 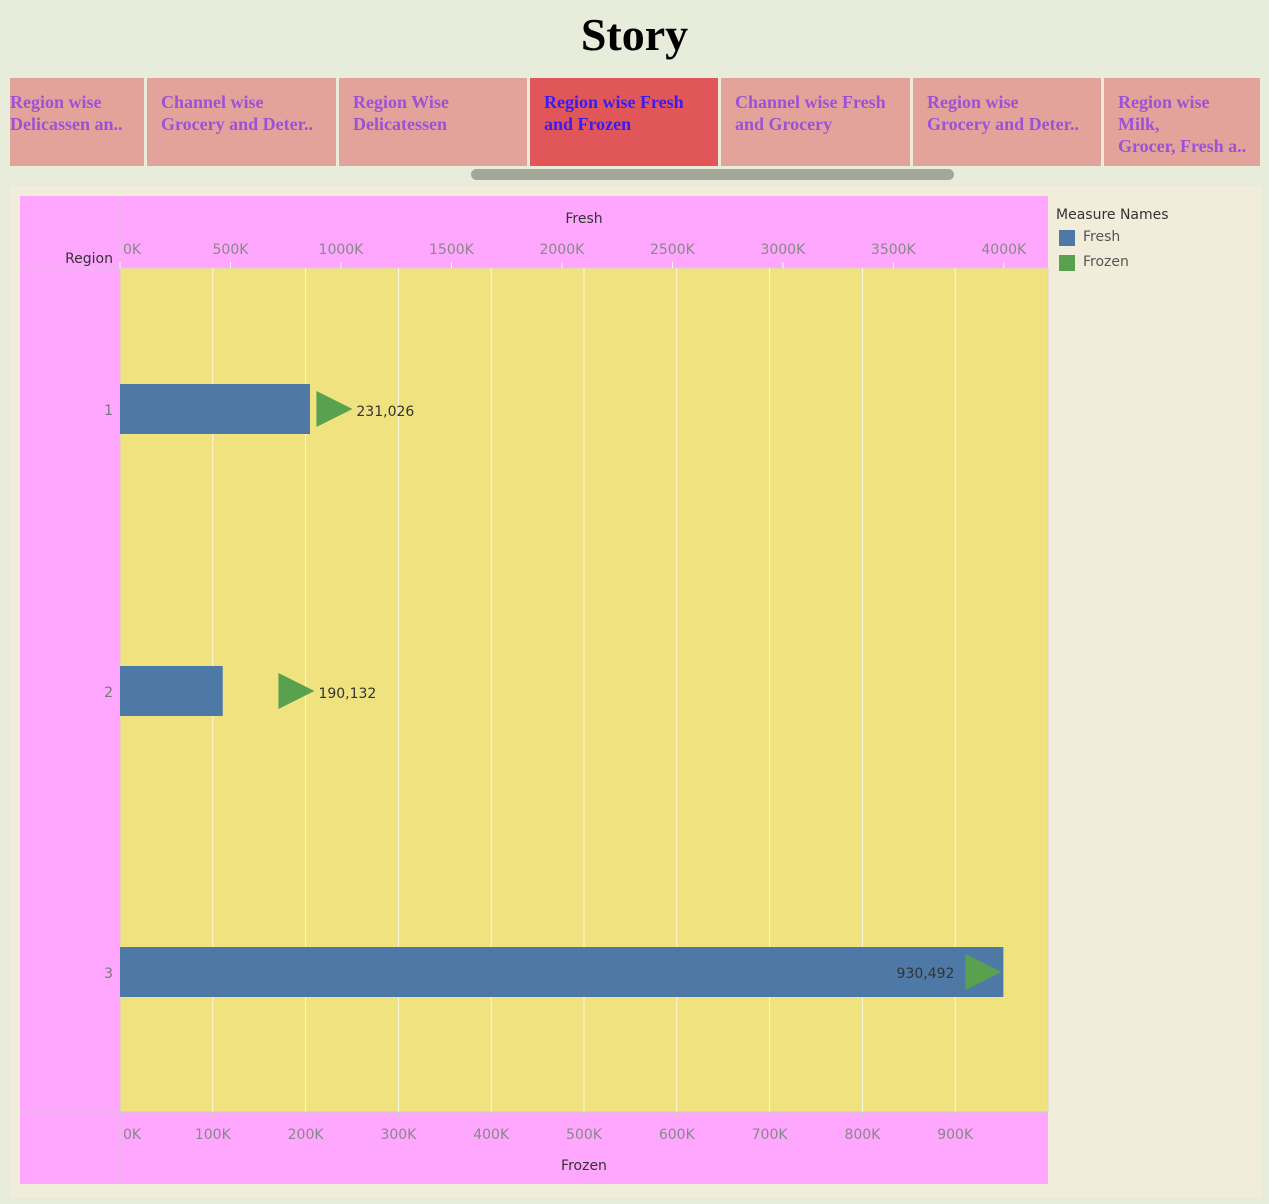 What do you see at coordinates (342, 250) in the screenshot?
I see `top-axis-tick-label: 1000K` at bounding box center [342, 250].